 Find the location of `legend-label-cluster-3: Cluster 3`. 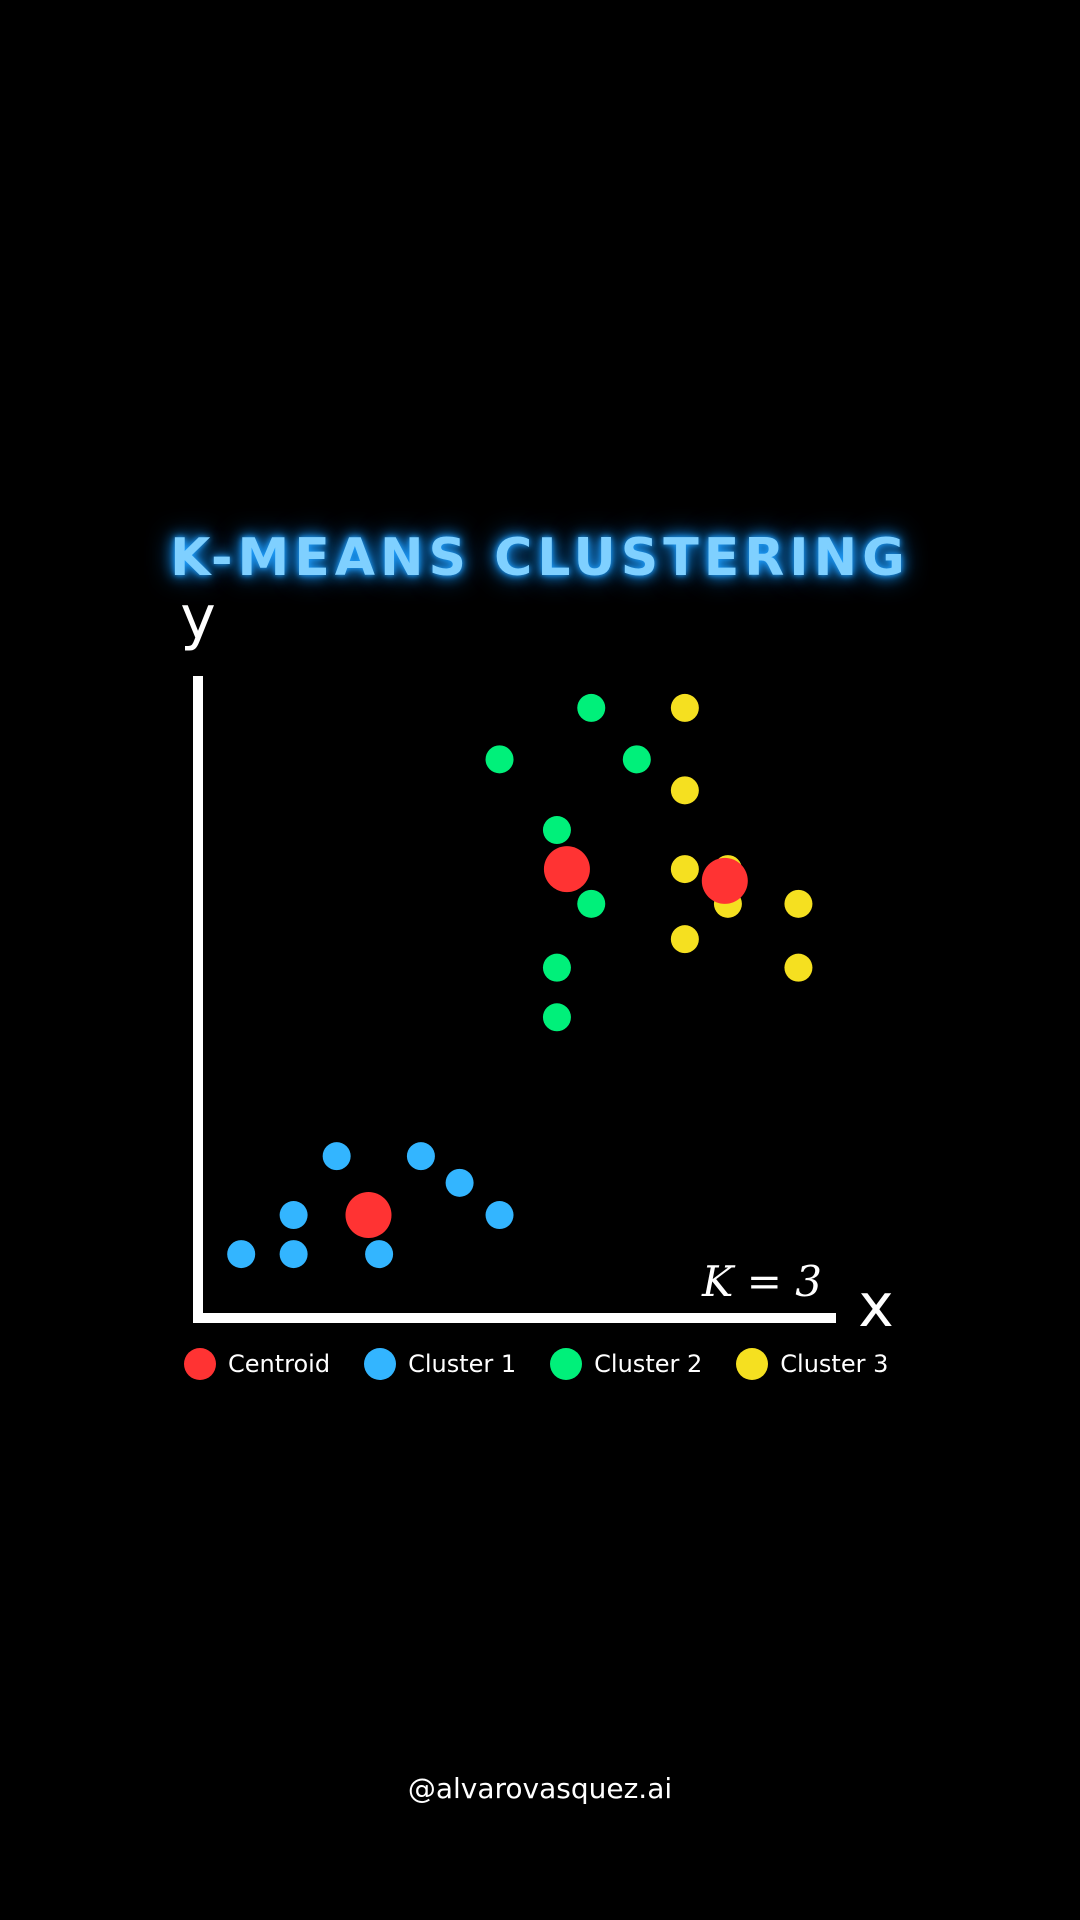

legend-label-cluster-3: Cluster 3 is located at coordinates (834, 1364).